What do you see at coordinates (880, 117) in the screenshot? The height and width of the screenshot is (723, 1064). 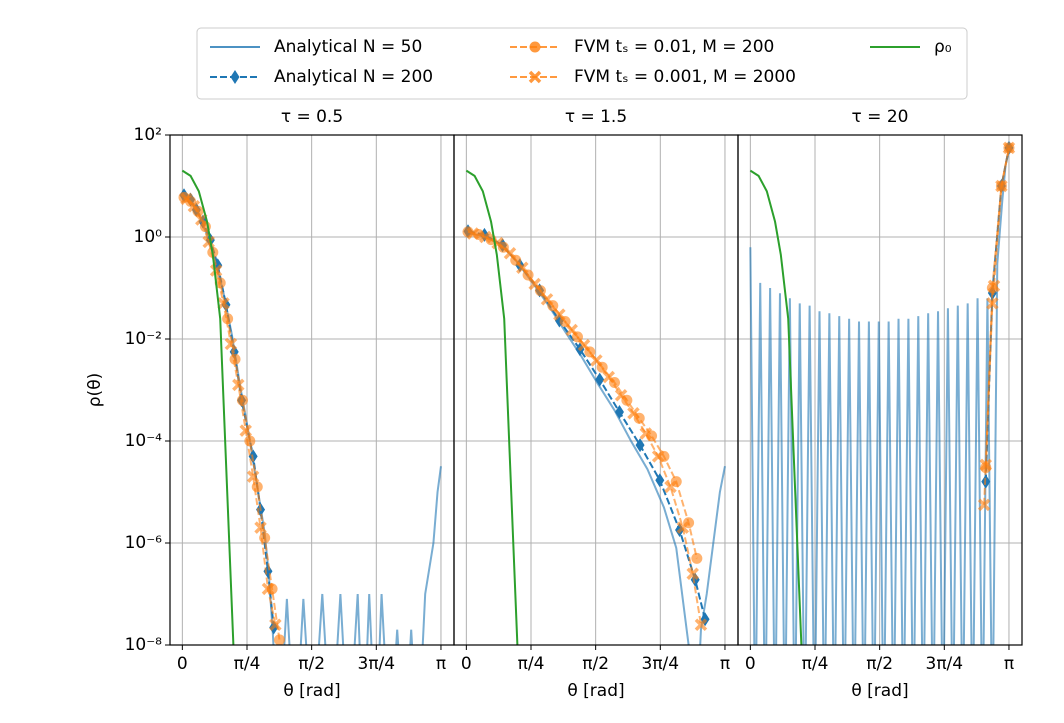 I see `panel-title: τ = 20` at bounding box center [880, 117].